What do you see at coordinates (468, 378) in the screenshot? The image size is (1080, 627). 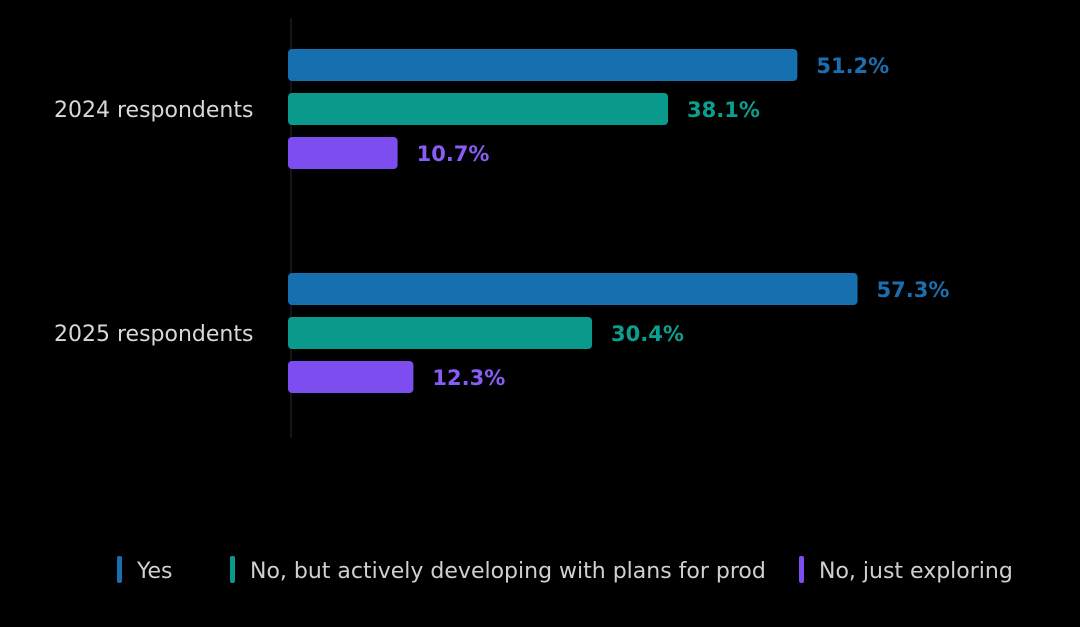 I see `data-label: 12.3%` at bounding box center [468, 378].